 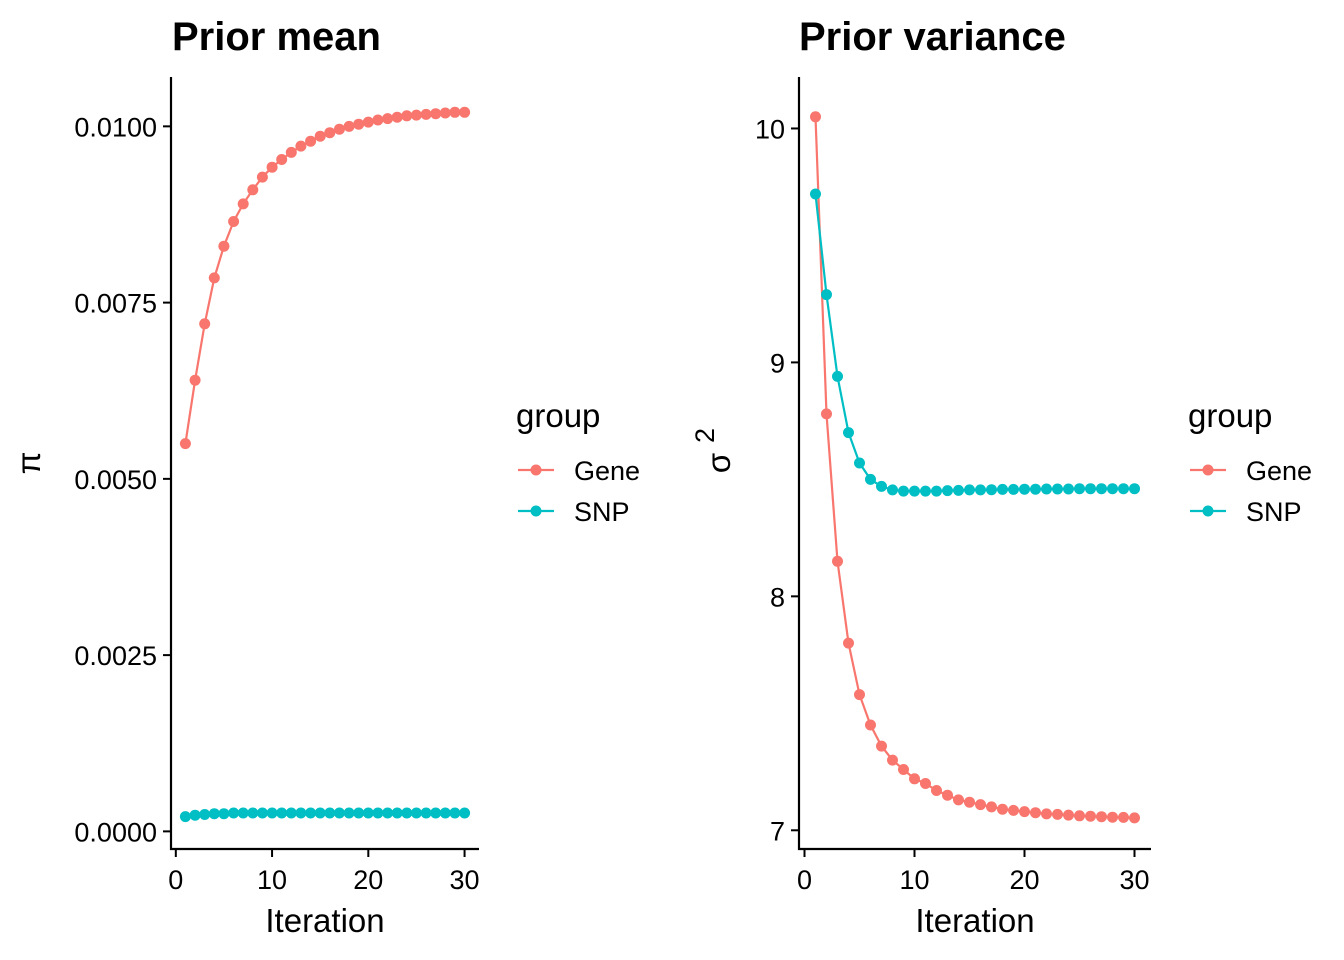 What do you see at coordinates (115, 304) in the screenshot?
I see `y-tick-label: 0.0075` at bounding box center [115, 304].